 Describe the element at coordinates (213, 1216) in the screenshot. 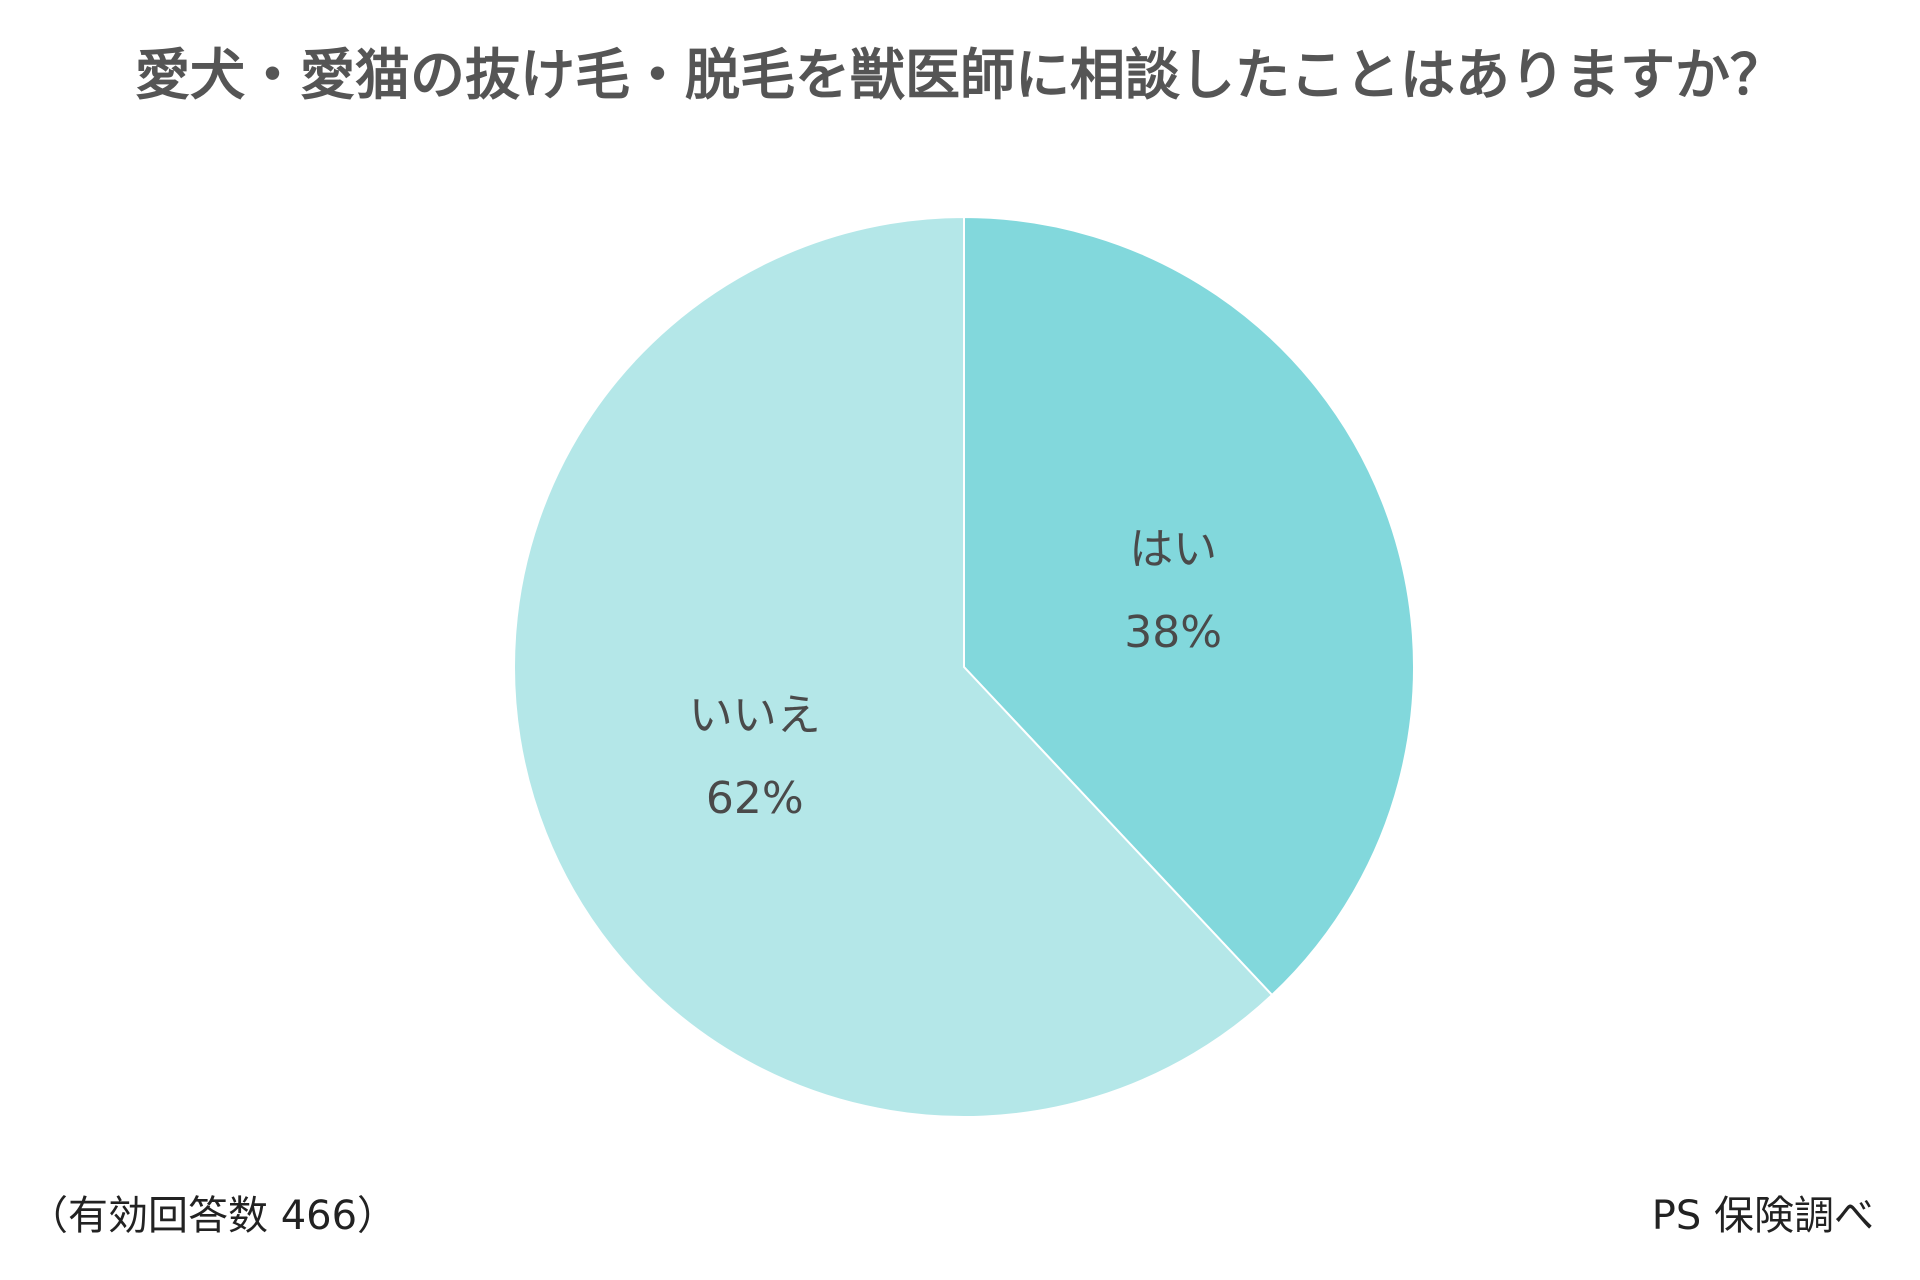

I see `response-count-note: （有効回答数 466）` at that location.